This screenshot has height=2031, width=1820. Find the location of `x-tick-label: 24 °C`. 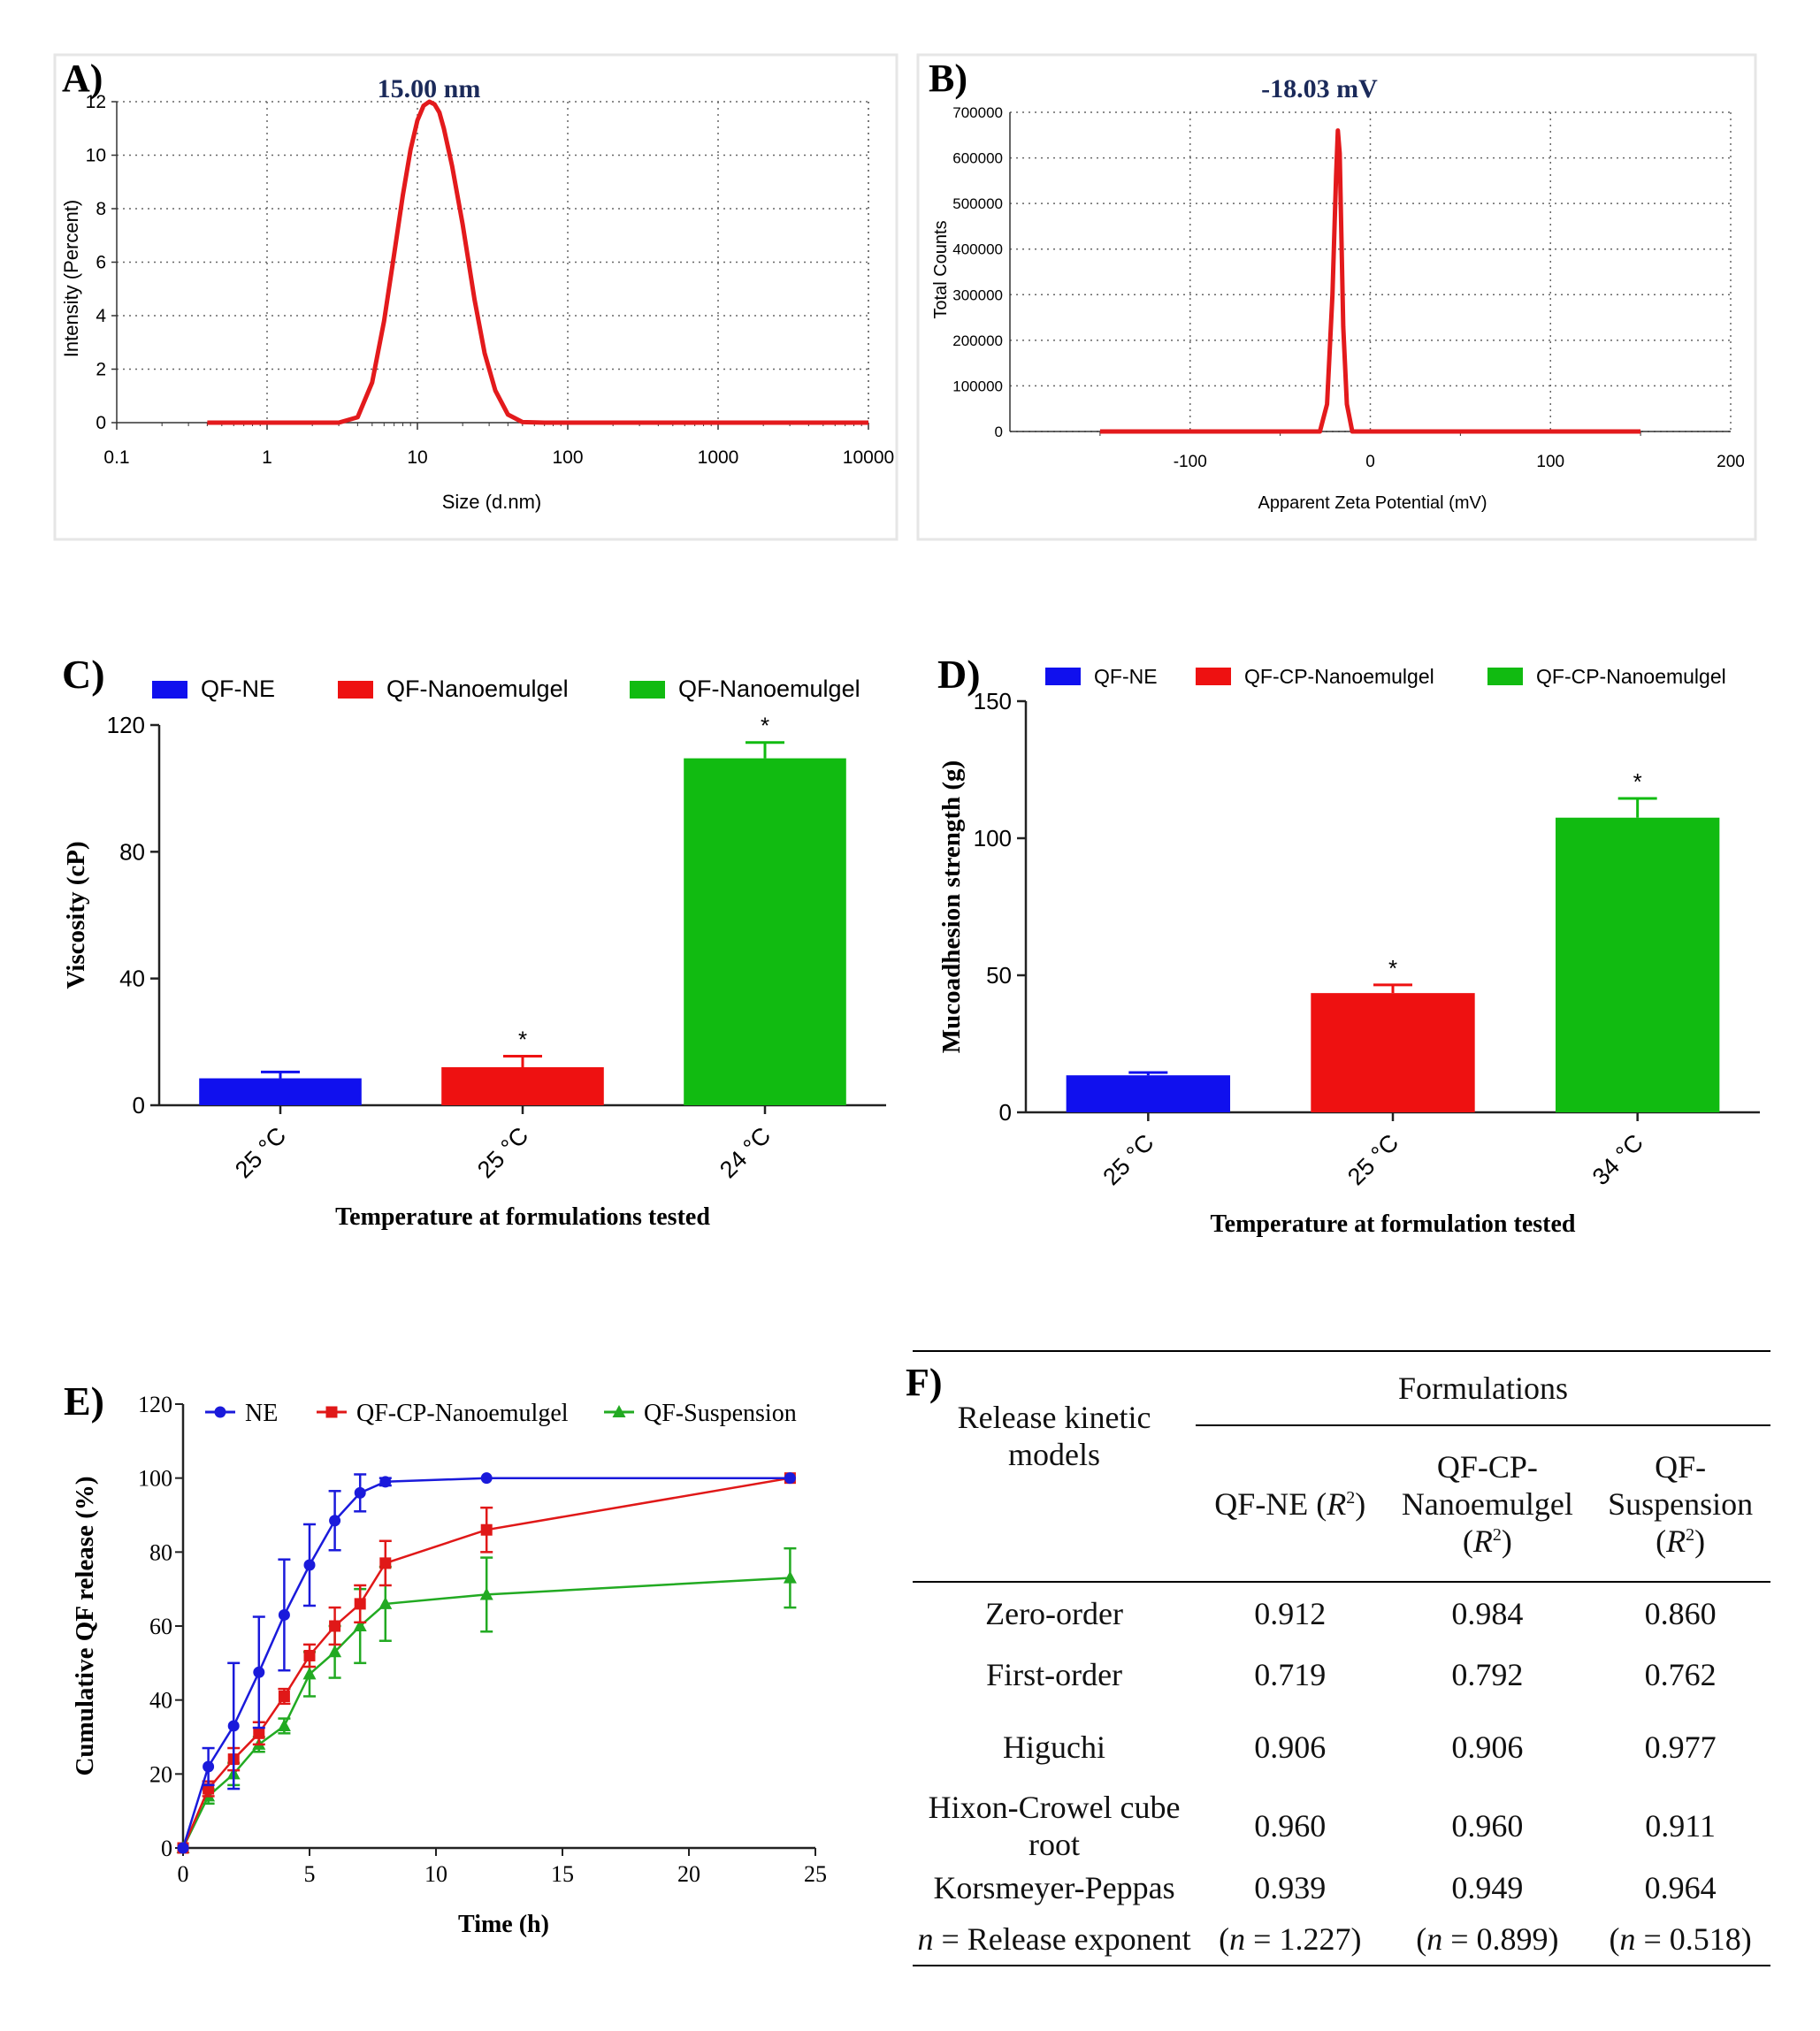

x-tick-label: 24 °C is located at coordinates (745, 1152).